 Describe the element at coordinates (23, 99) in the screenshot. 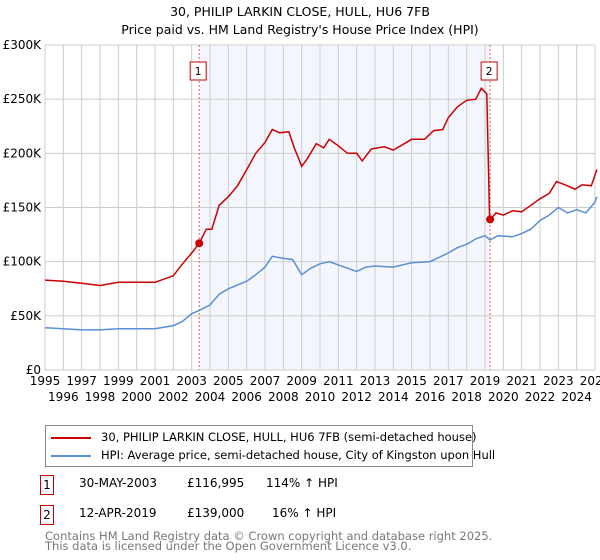

I see `y-tick-label: £250K` at that location.